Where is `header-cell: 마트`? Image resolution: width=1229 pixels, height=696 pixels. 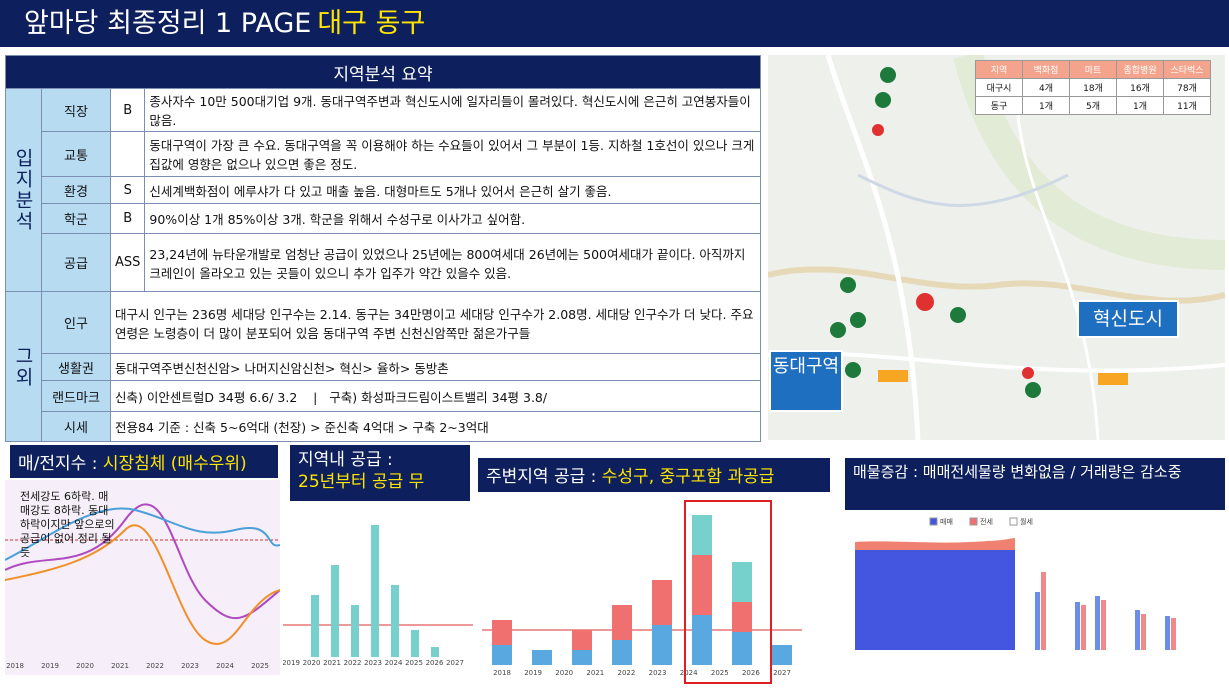
header-cell: 마트 is located at coordinates (1093, 69).